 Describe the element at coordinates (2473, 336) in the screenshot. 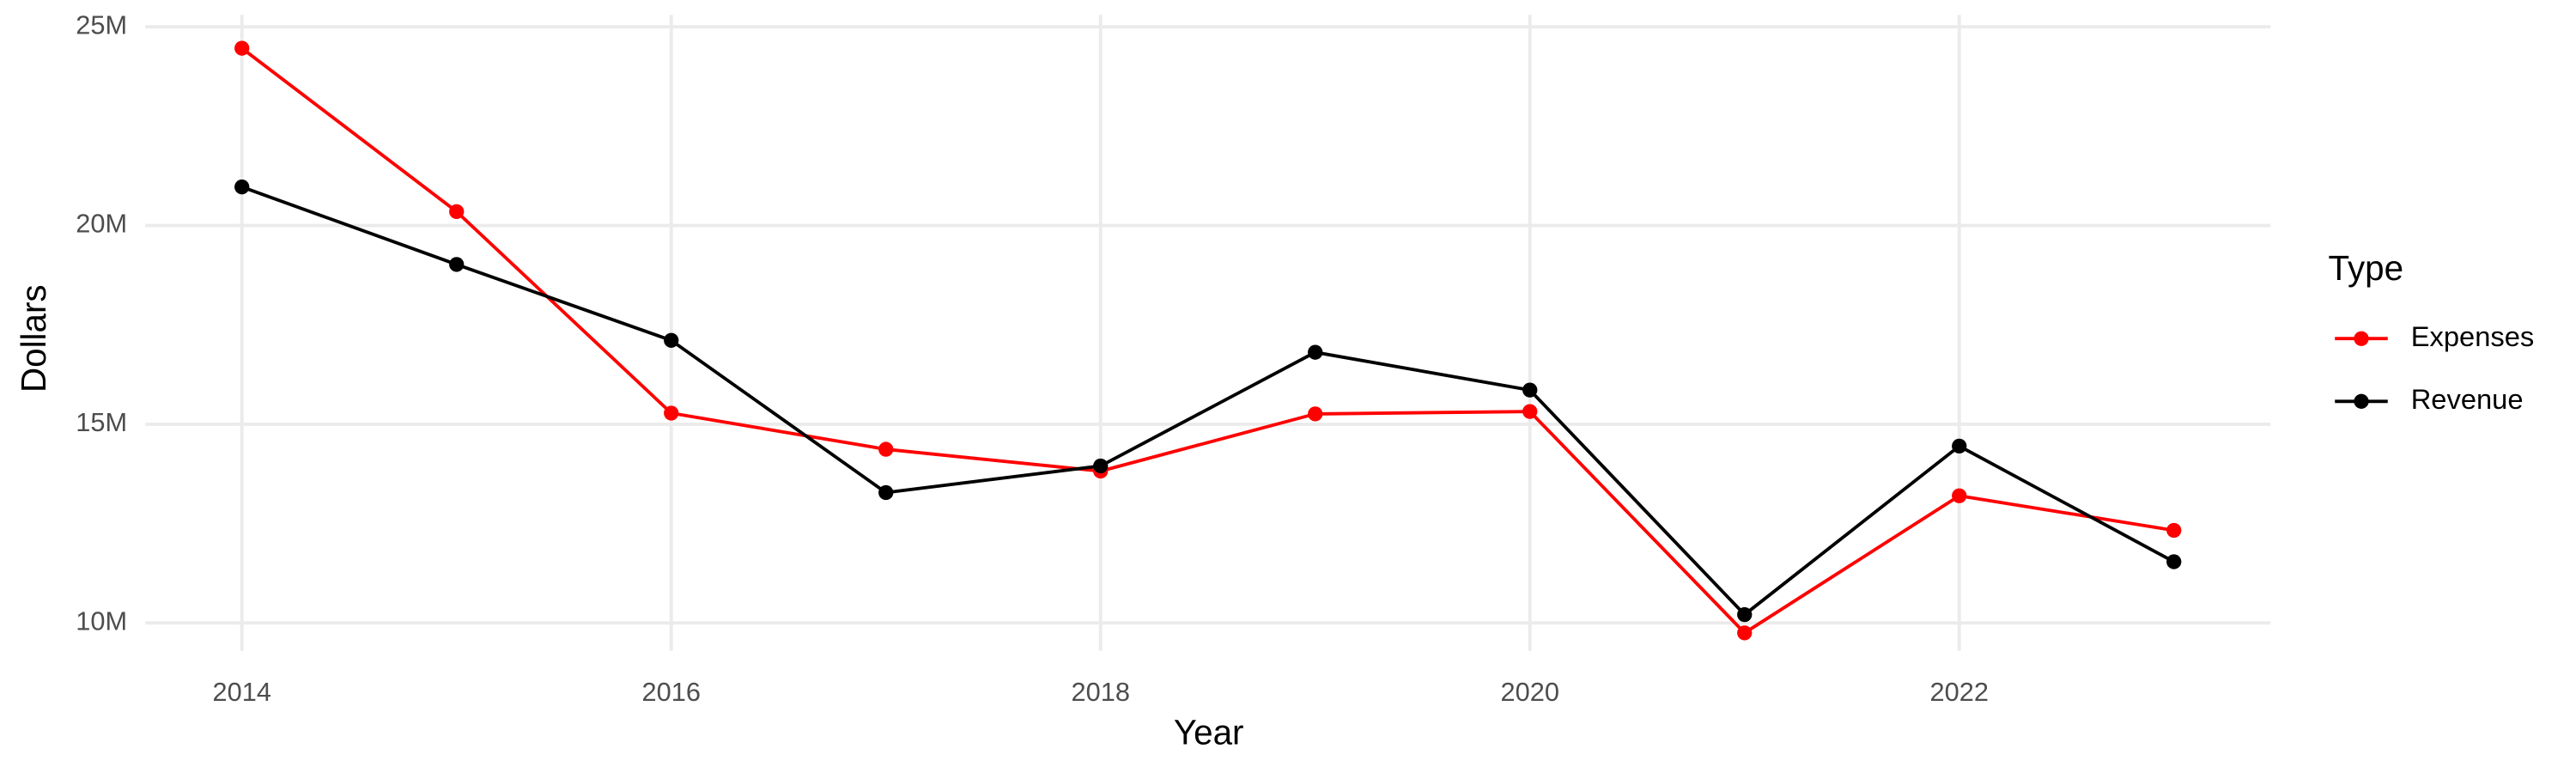

I see `legend-label: Expenses` at that location.